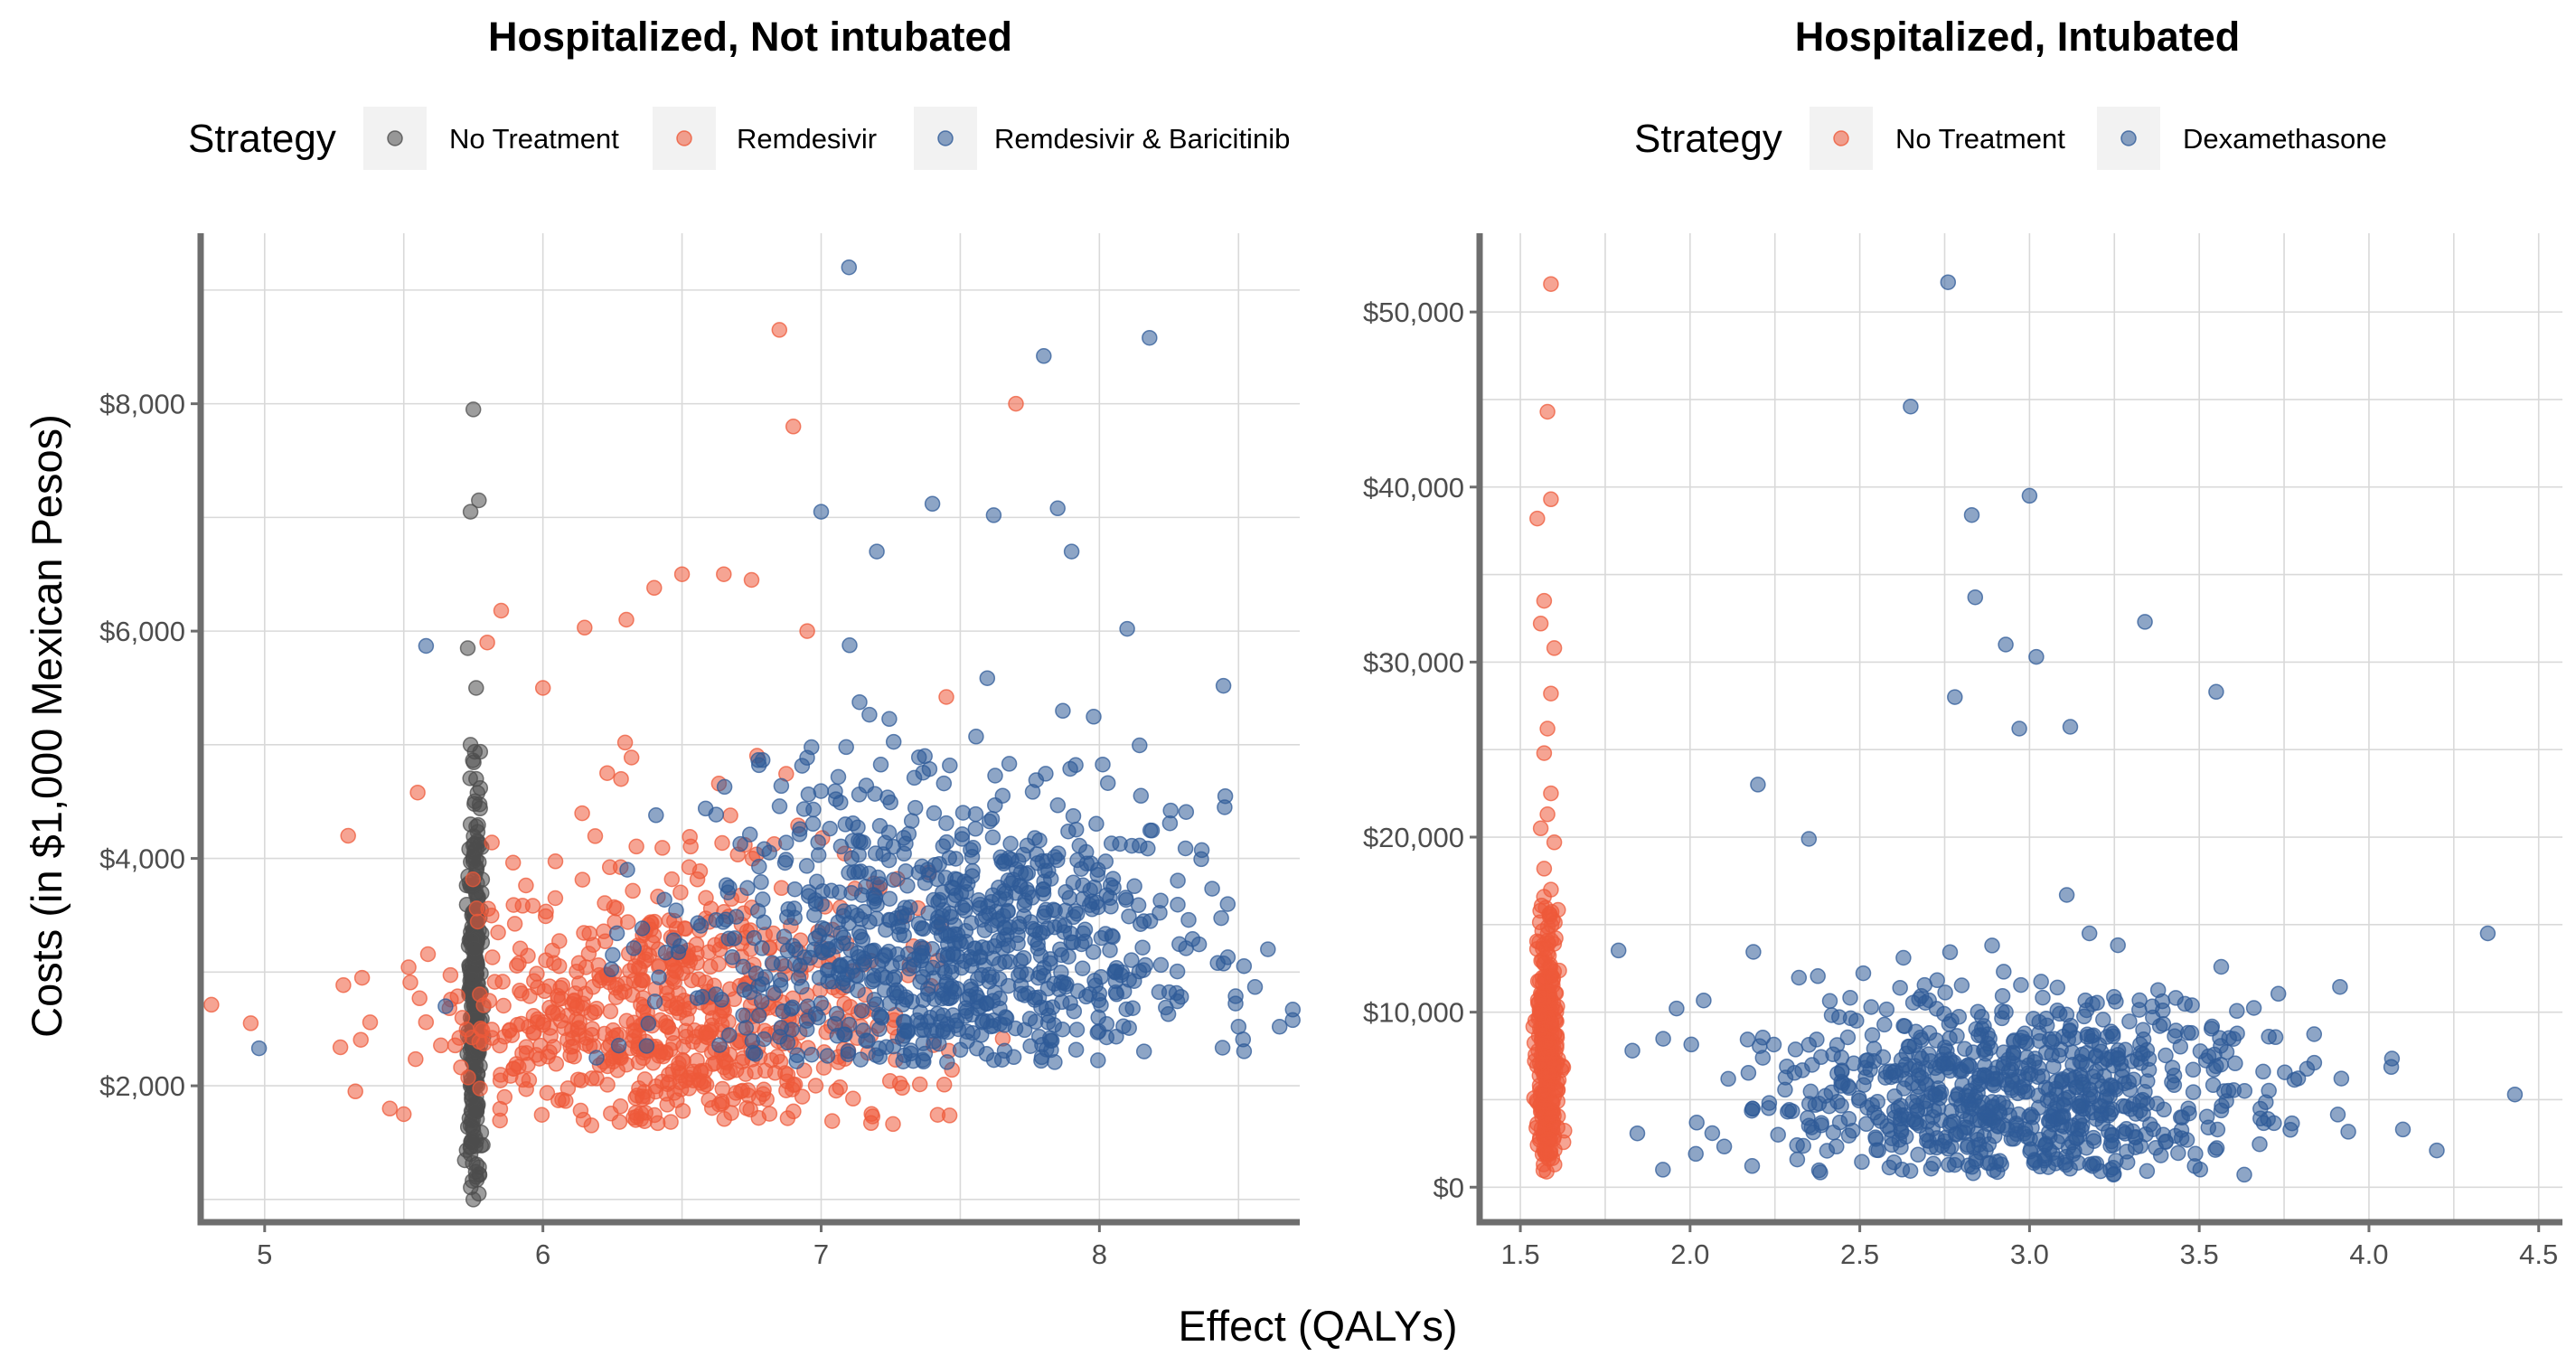 This screenshot has height=1356, width=2576. I want to click on right-legend-label-dexamethasone: Dexamethasone, so click(2285, 139).